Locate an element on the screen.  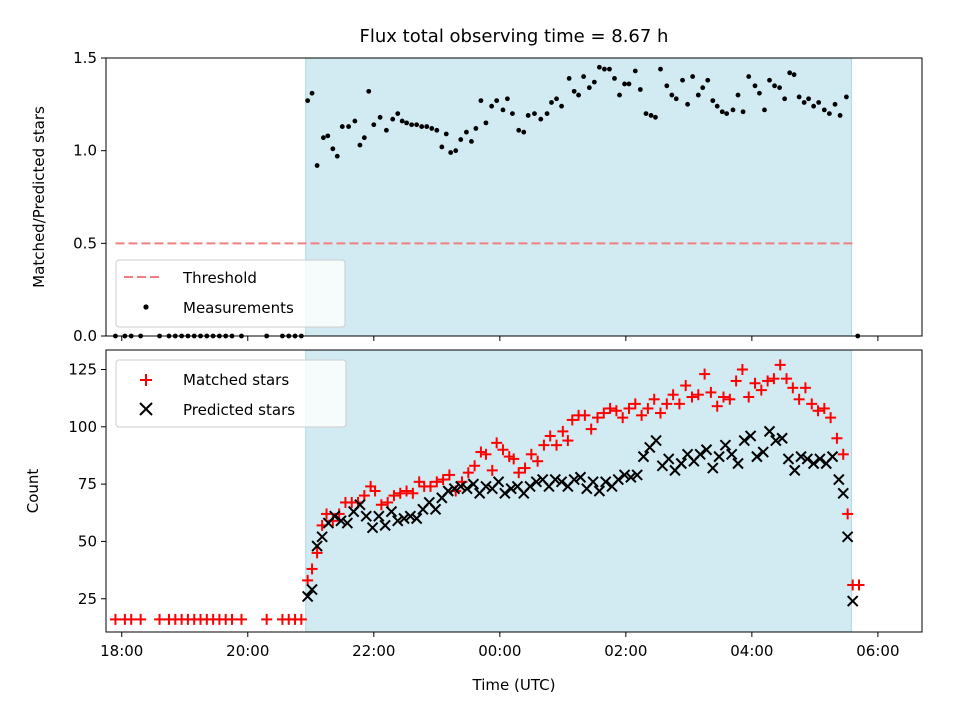
x-tick-label: 00:00 is located at coordinates (499, 651).